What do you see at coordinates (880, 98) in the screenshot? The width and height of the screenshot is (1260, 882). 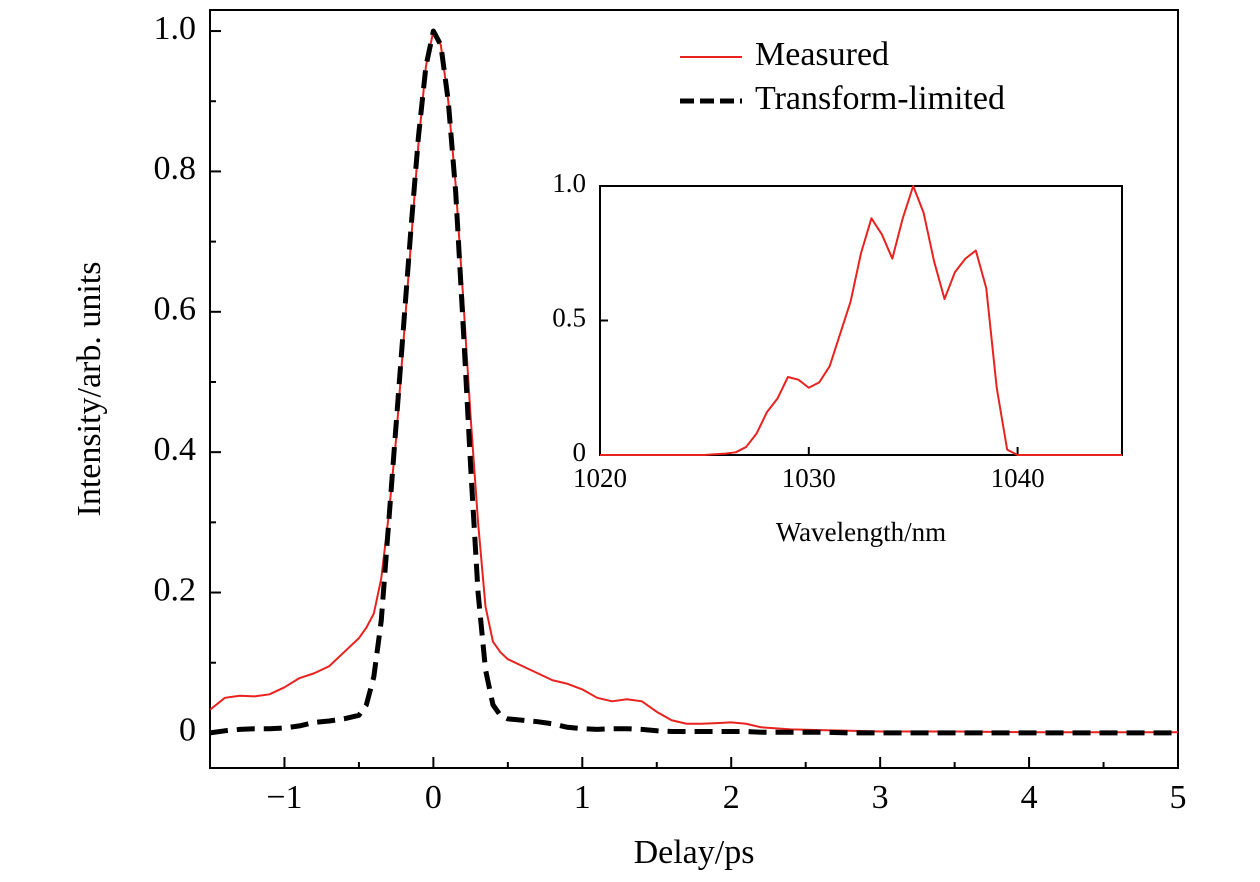 I see `legend-label: Transform-limited` at bounding box center [880, 98].